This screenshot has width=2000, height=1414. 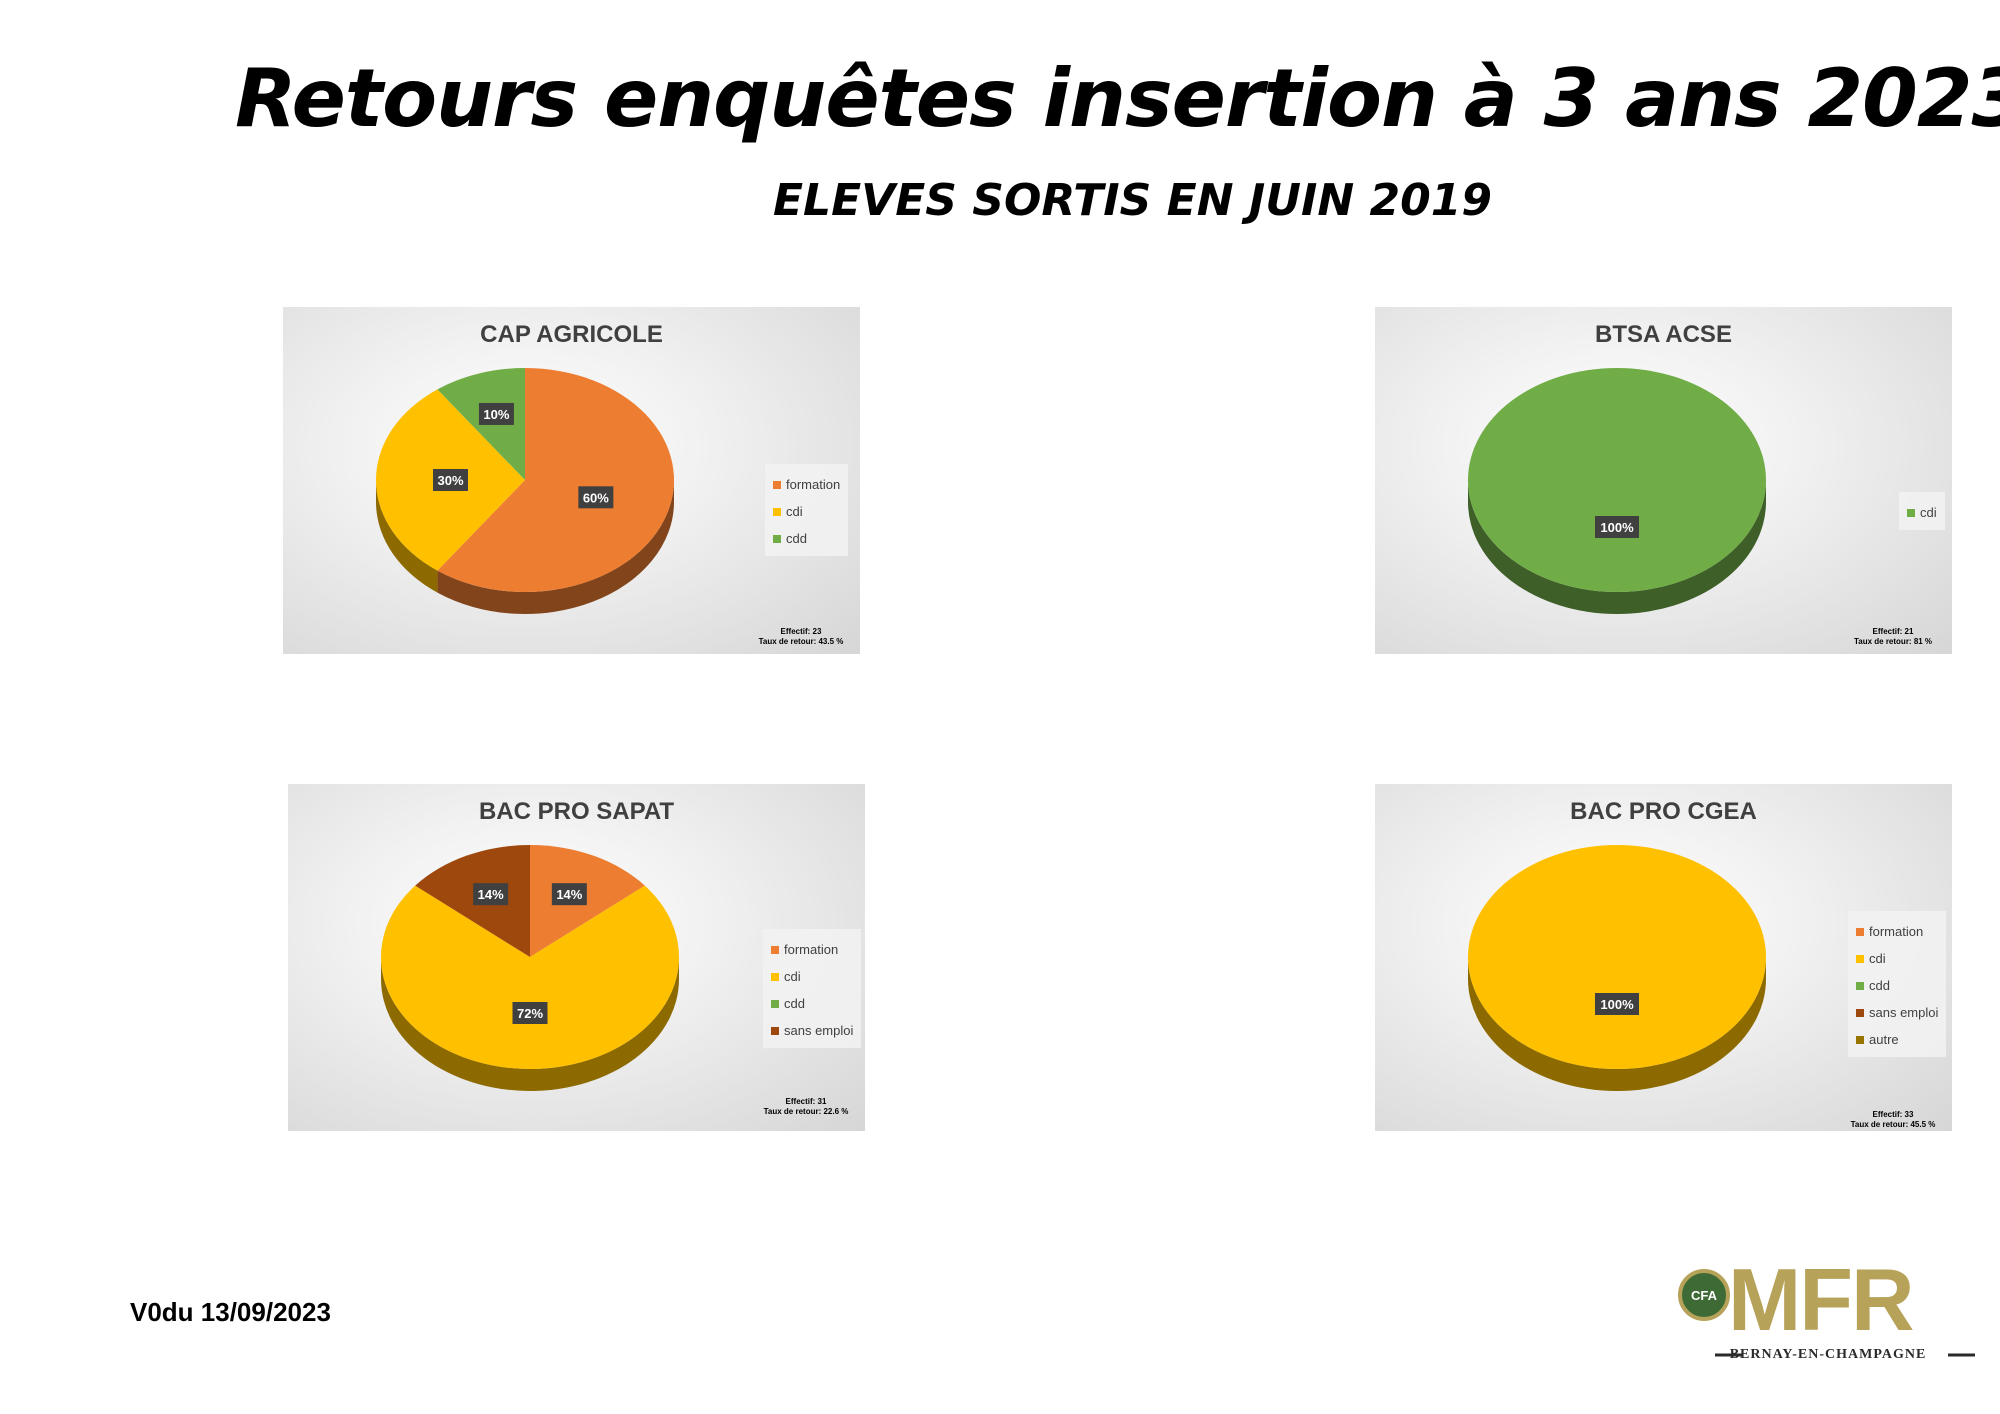 I want to click on svg-text: CFA, so click(x=1704, y=1295).